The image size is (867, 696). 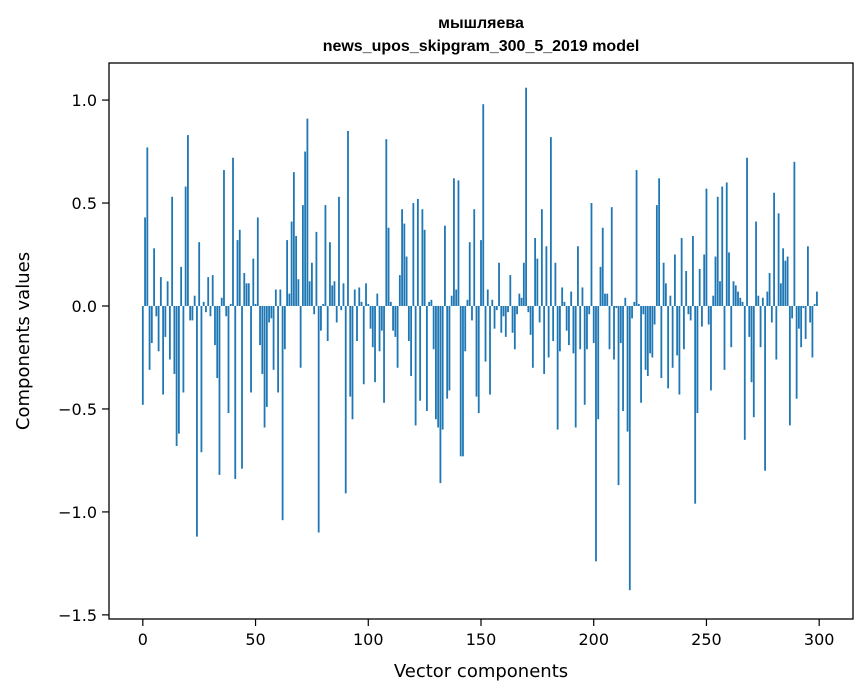 I want to click on y-tick-label: −0.5, so click(x=77, y=409).